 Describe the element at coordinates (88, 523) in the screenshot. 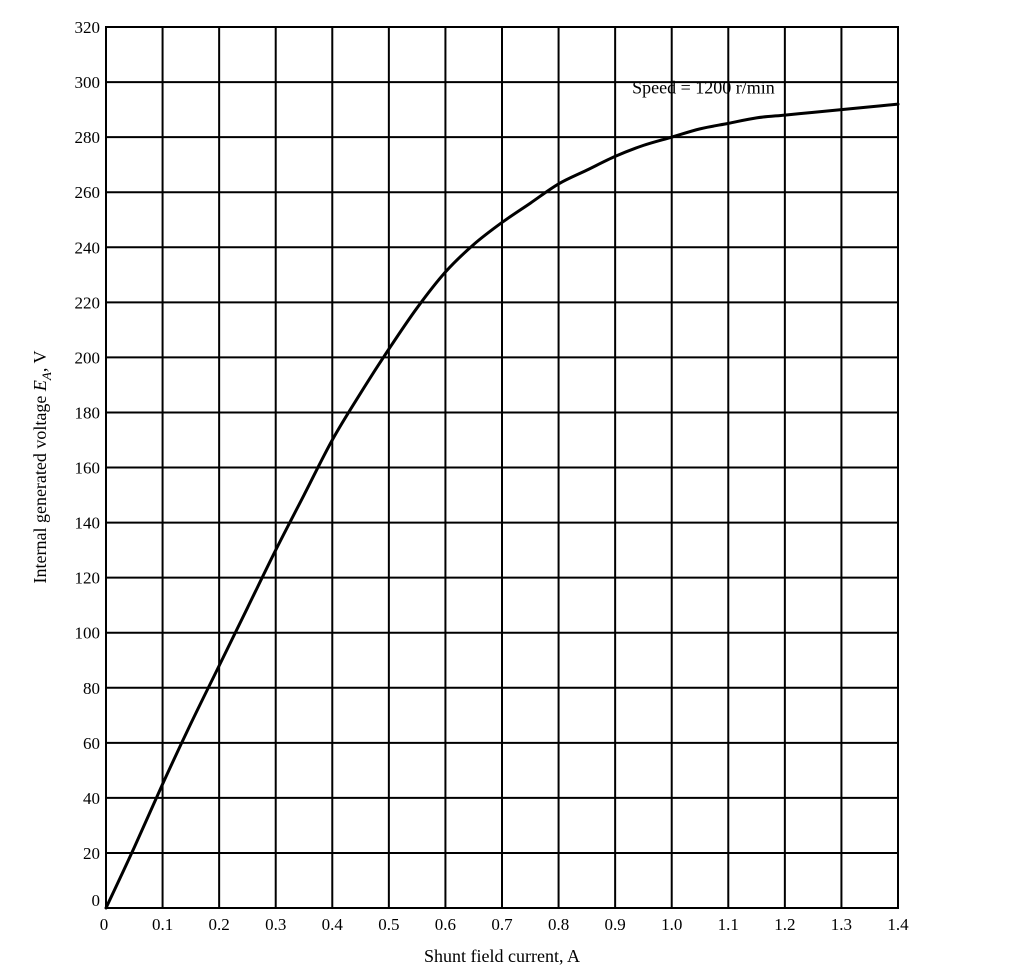

I see `y-tick-label: 140` at that location.